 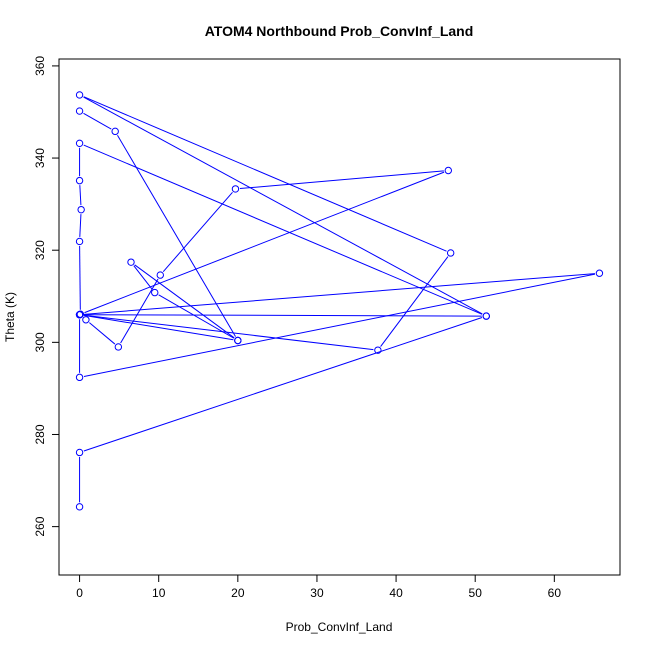 What do you see at coordinates (339, 31) in the screenshot?
I see `chart-title: ATOM4 Northbound Prob_ConvInf_Land` at bounding box center [339, 31].